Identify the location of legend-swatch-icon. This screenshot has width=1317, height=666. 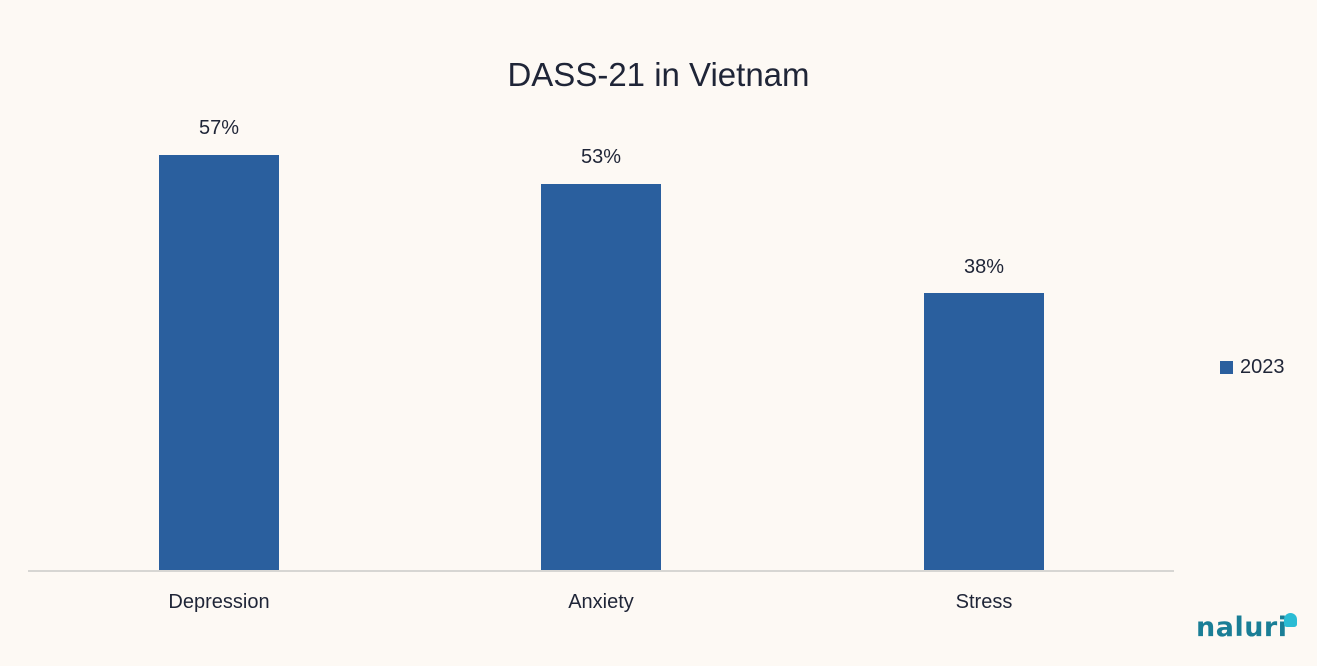
(1226, 367).